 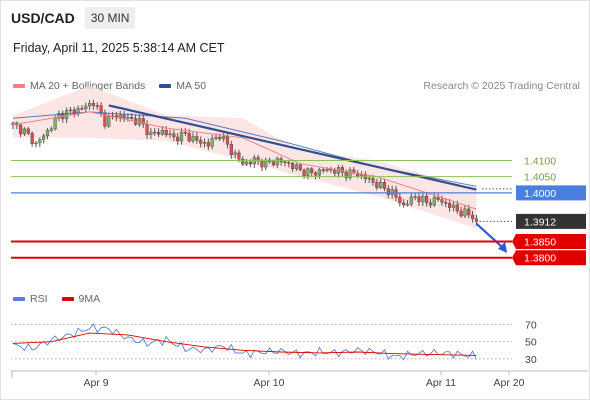 What do you see at coordinates (63, 299) in the screenshot?
I see `rsi-legend: RSI 9MA` at bounding box center [63, 299].